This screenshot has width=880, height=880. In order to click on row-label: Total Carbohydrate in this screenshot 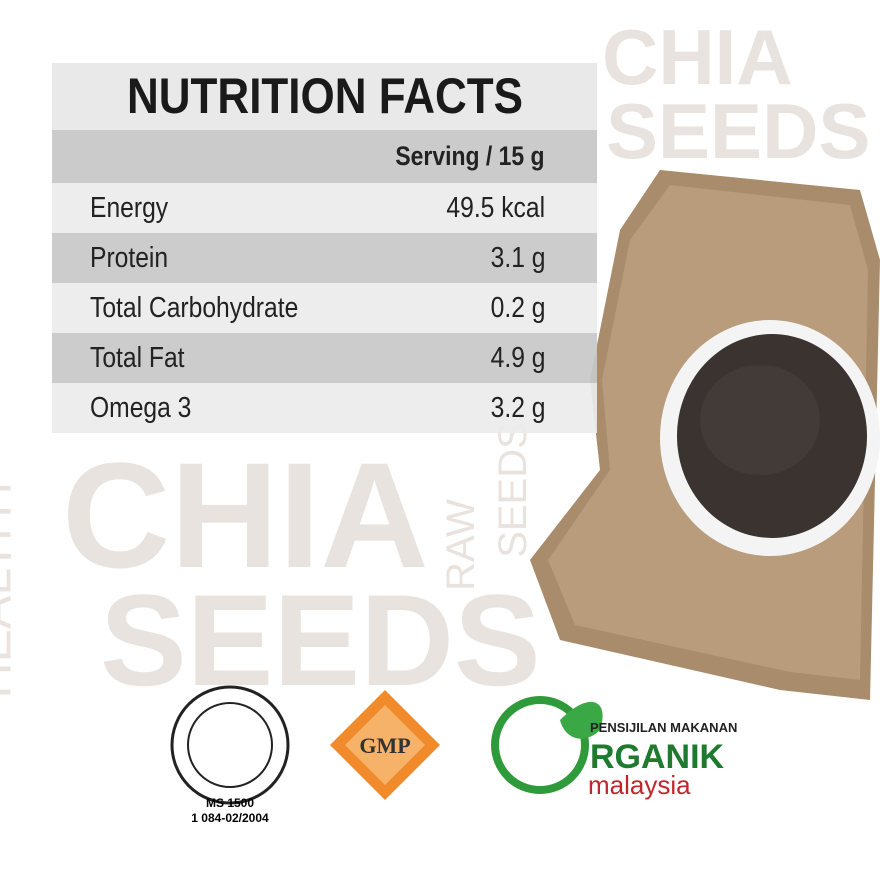, I will do `click(194, 307)`.